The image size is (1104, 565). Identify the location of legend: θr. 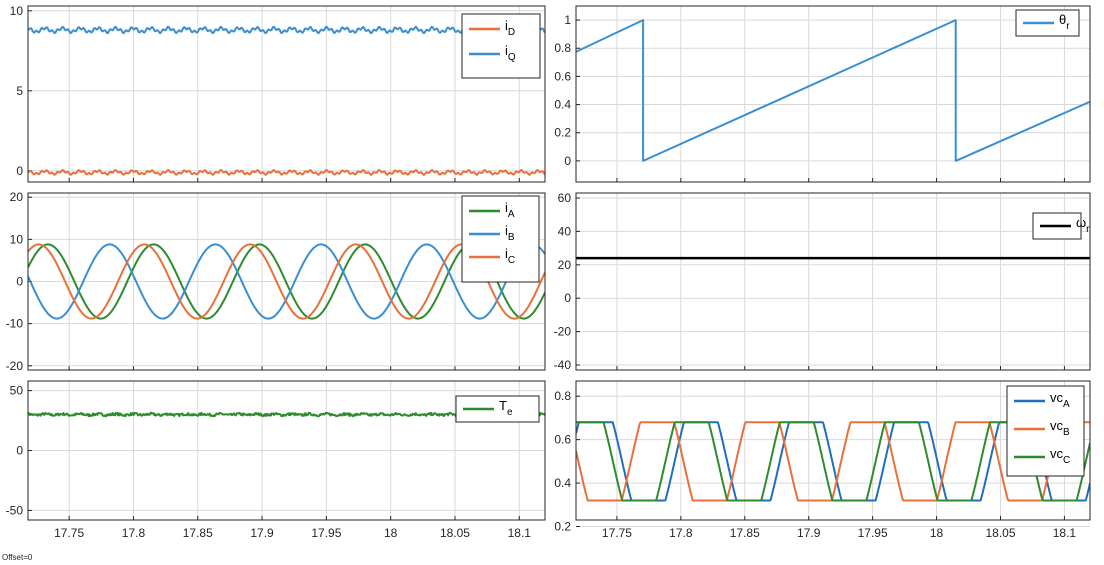
(1047, 23).